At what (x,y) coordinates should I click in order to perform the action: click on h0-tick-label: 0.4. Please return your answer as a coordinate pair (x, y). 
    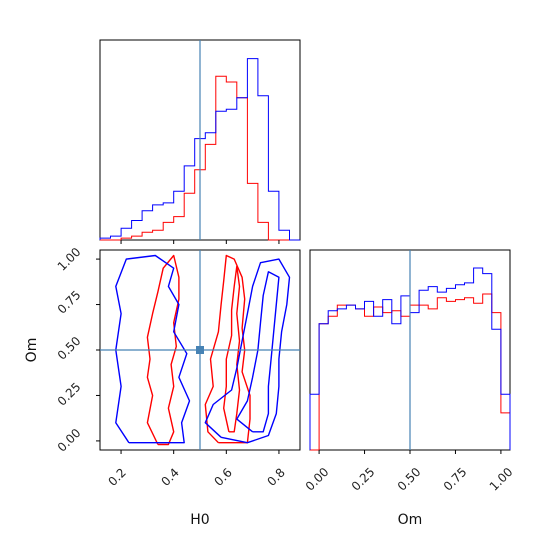
    Looking at the image, I should click on (169, 476).